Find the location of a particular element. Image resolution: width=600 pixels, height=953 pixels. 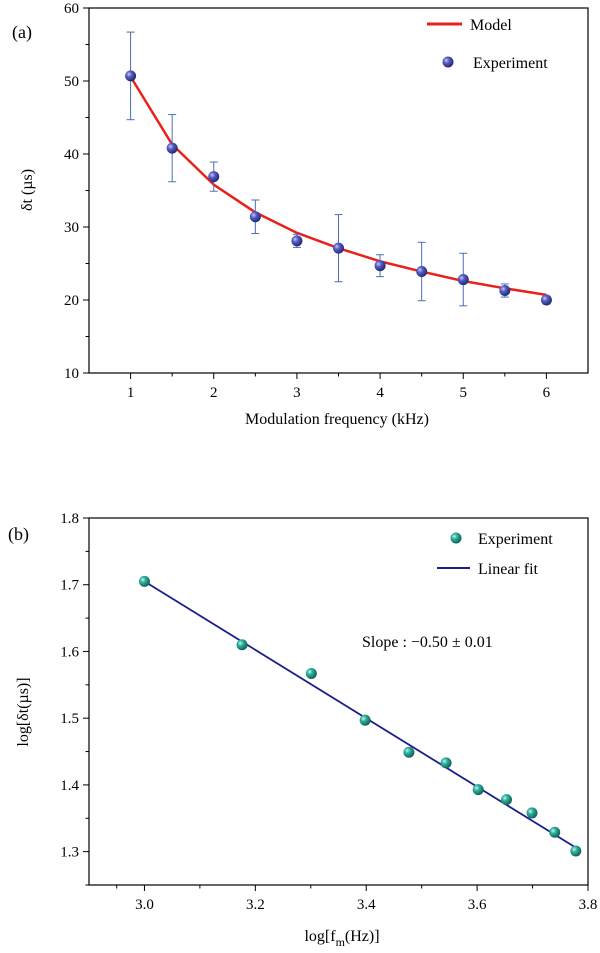

panel-b-slope-annotation: Slope : −0.50 ± 0.01 is located at coordinates (427, 642).